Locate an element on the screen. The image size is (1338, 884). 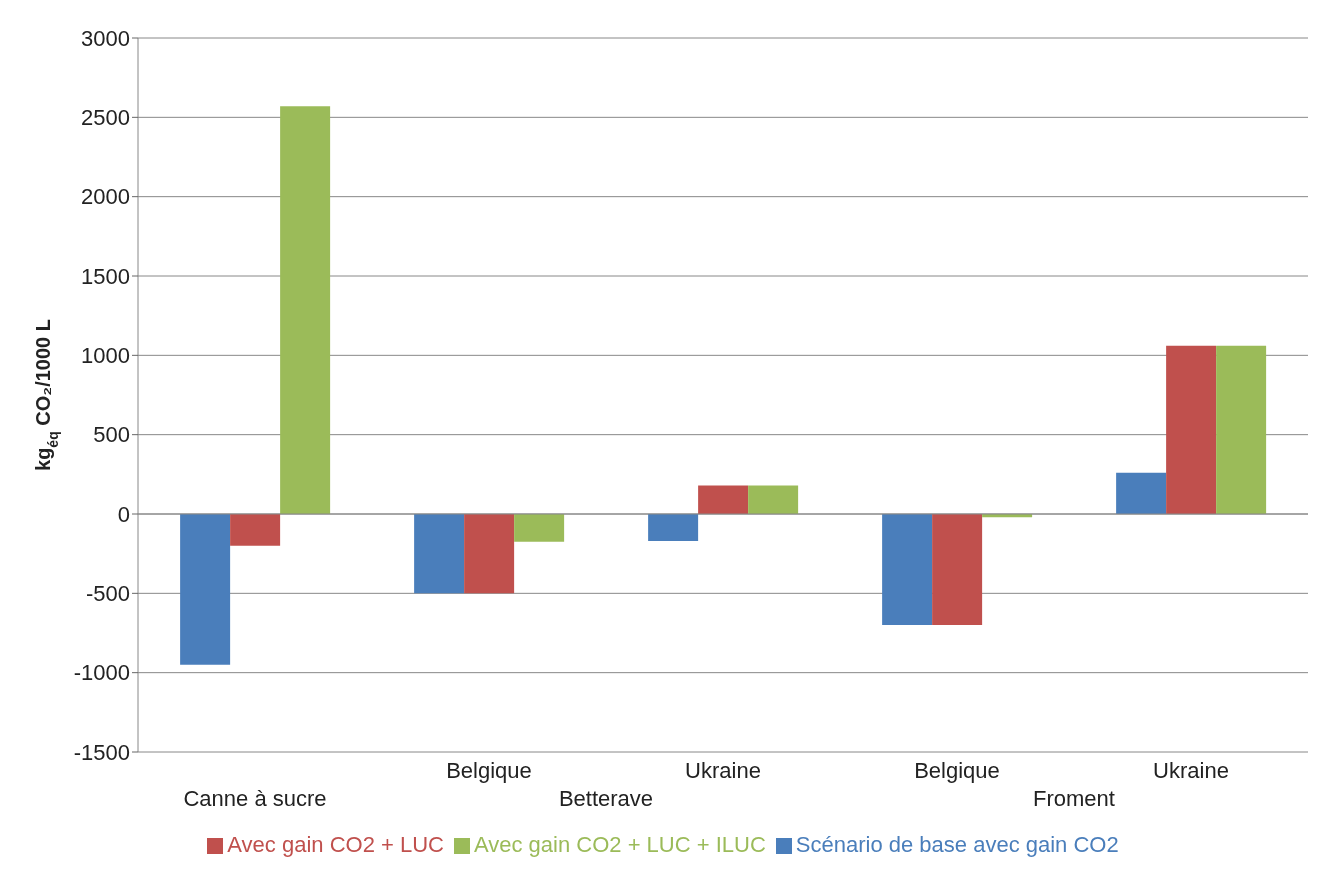
legend-label: Scénario de base avec gain CO2 is located at coordinates (957, 844).